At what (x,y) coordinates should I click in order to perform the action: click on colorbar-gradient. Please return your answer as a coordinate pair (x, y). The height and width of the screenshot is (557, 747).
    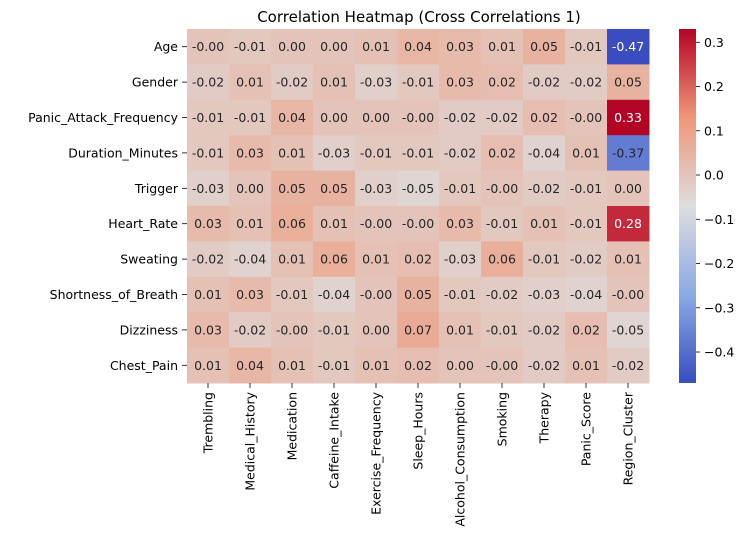
    Looking at the image, I should click on (687, 206).